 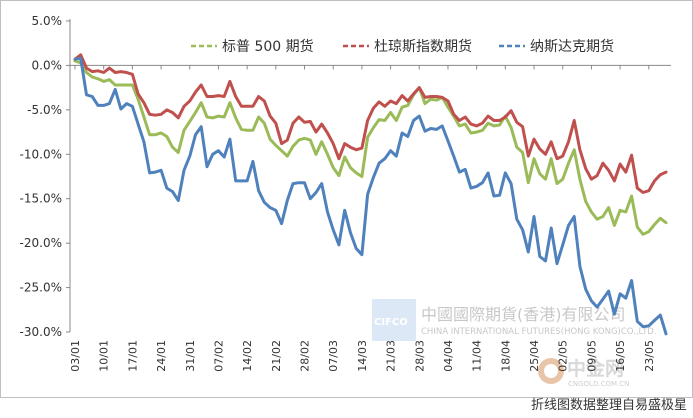 I want to click on legend-label-2: 杜琼斯指数期货, so click(x=423, y=46).